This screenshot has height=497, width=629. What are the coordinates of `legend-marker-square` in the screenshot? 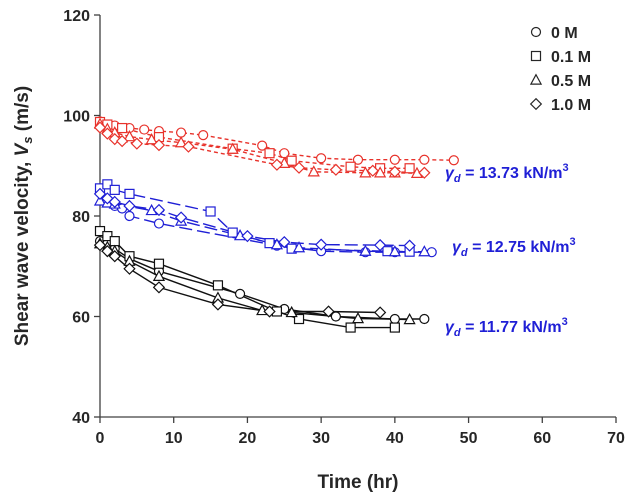 It's located at (536, 56).